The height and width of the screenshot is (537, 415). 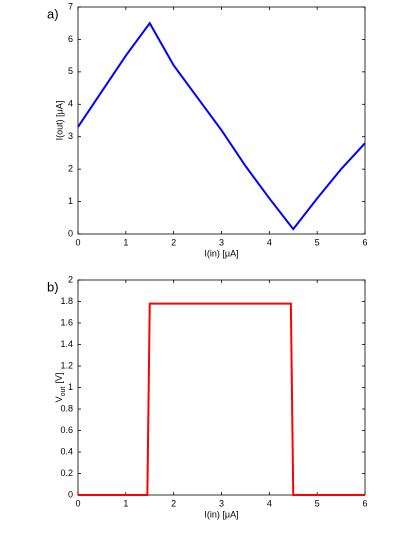 What do you see at coordinates (63, 392) in the screenshot?
I see `y-axis-label-sub: out` at bounding box center [63, 392].